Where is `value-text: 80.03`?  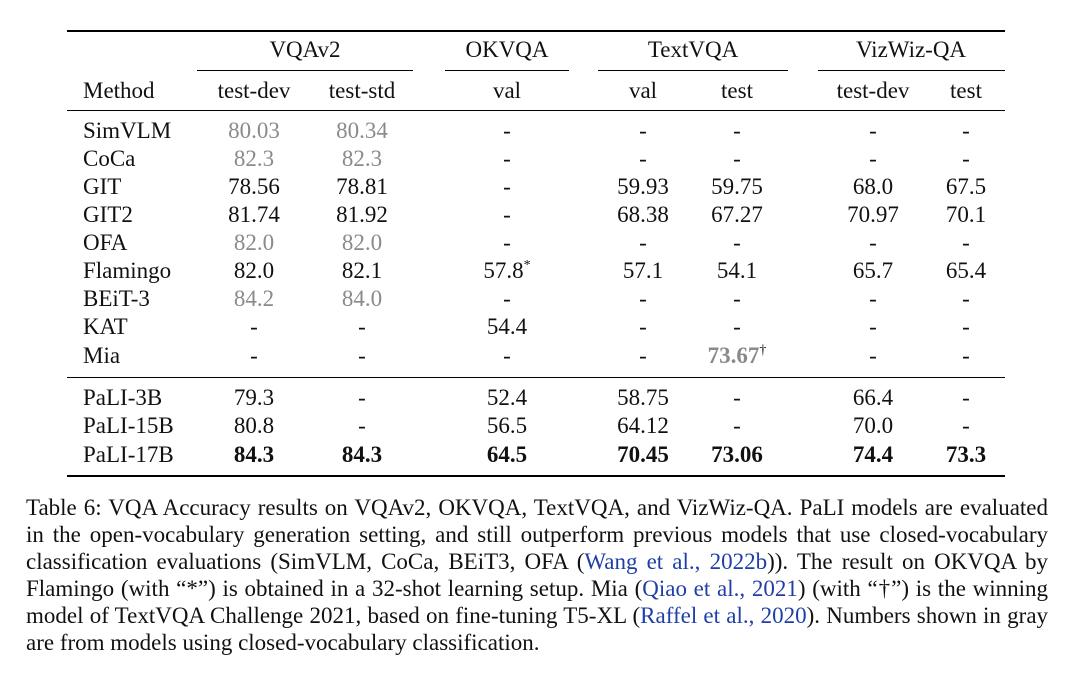 value-text: 80.03 is located at coordinates (254, 130).